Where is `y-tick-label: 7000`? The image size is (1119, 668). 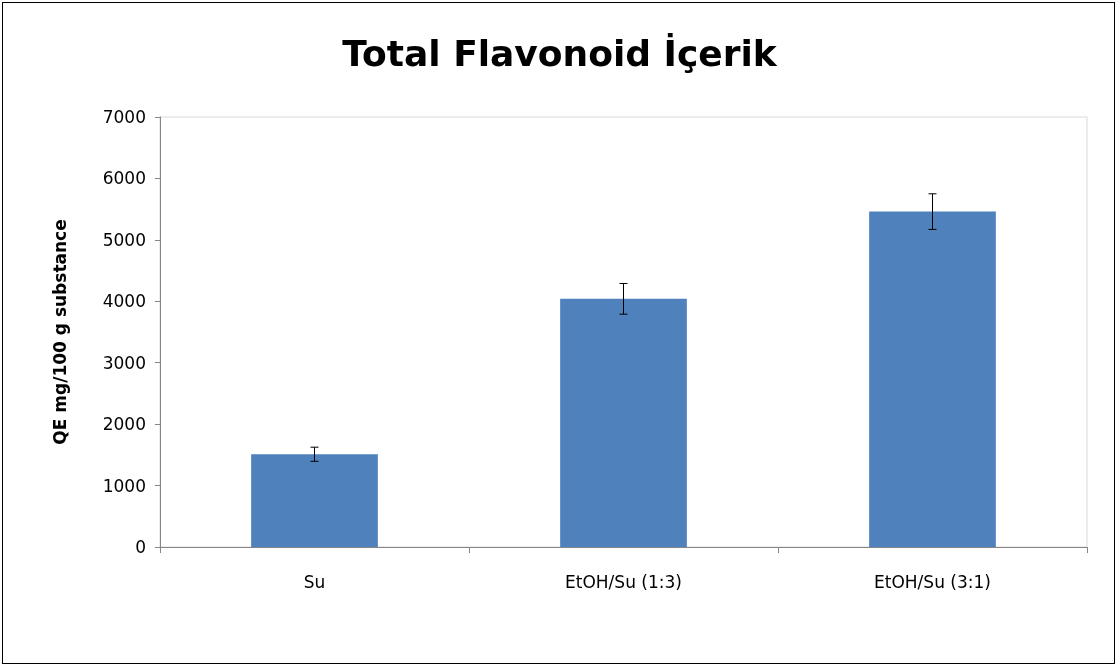 y-tick-label: 7000 is located at coordinates (124, 117).